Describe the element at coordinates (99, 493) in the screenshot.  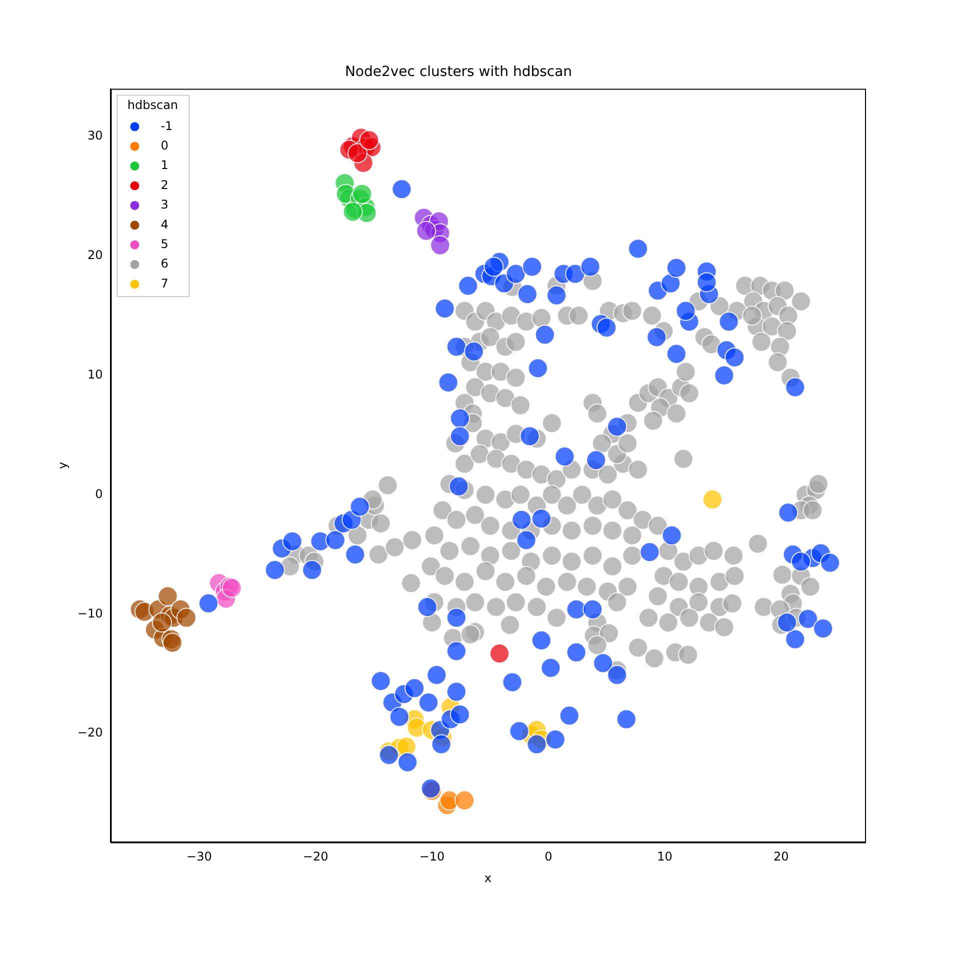
I see `y-tick-label: 0` at that location.